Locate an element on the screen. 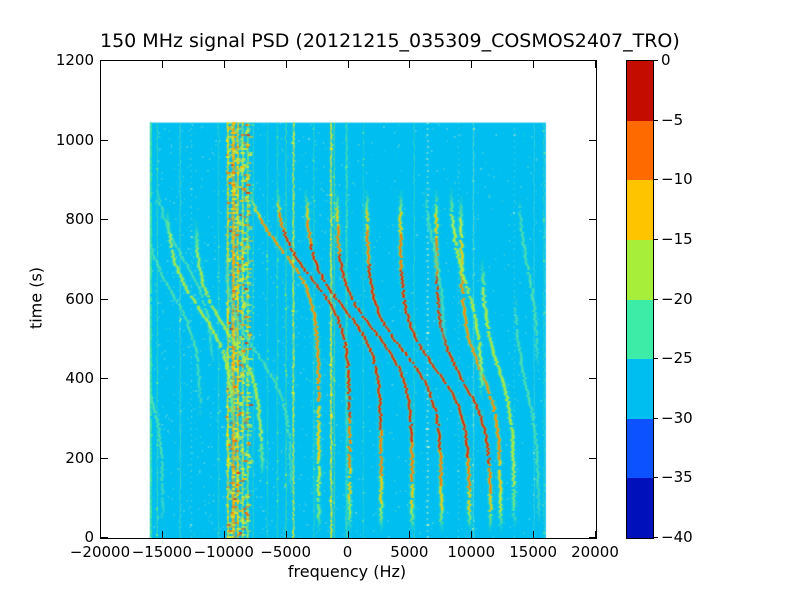  colorbar-tick-label: −5 is located at coordinates (672, 119).